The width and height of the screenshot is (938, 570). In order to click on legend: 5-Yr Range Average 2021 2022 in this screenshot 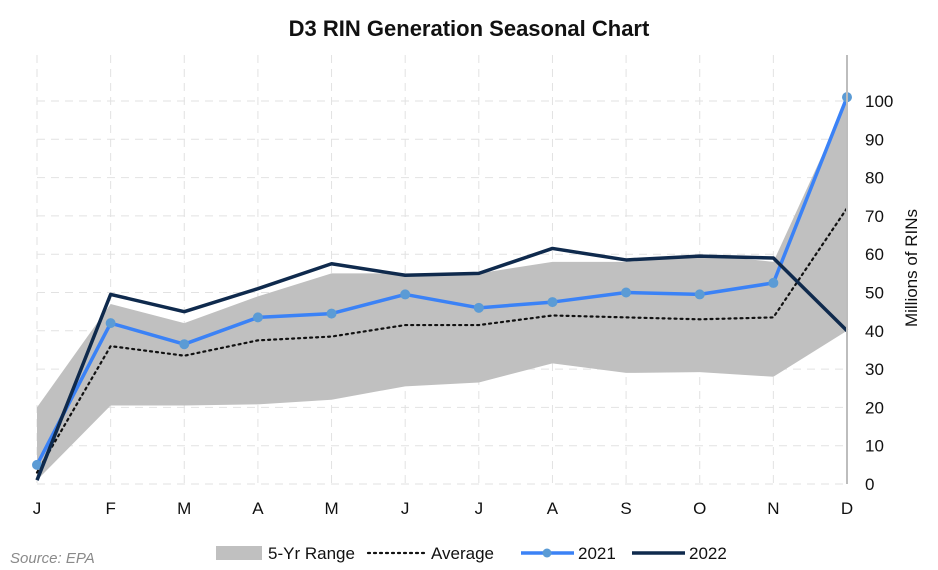, I will do `click(471, 553)`.